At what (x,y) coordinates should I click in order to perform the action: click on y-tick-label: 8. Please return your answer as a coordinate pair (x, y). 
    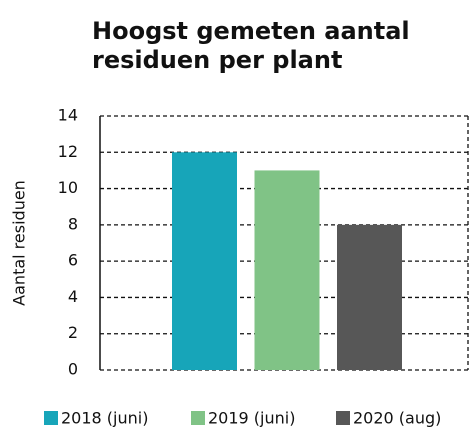
    Looking at the image, I should click on (73, 223).